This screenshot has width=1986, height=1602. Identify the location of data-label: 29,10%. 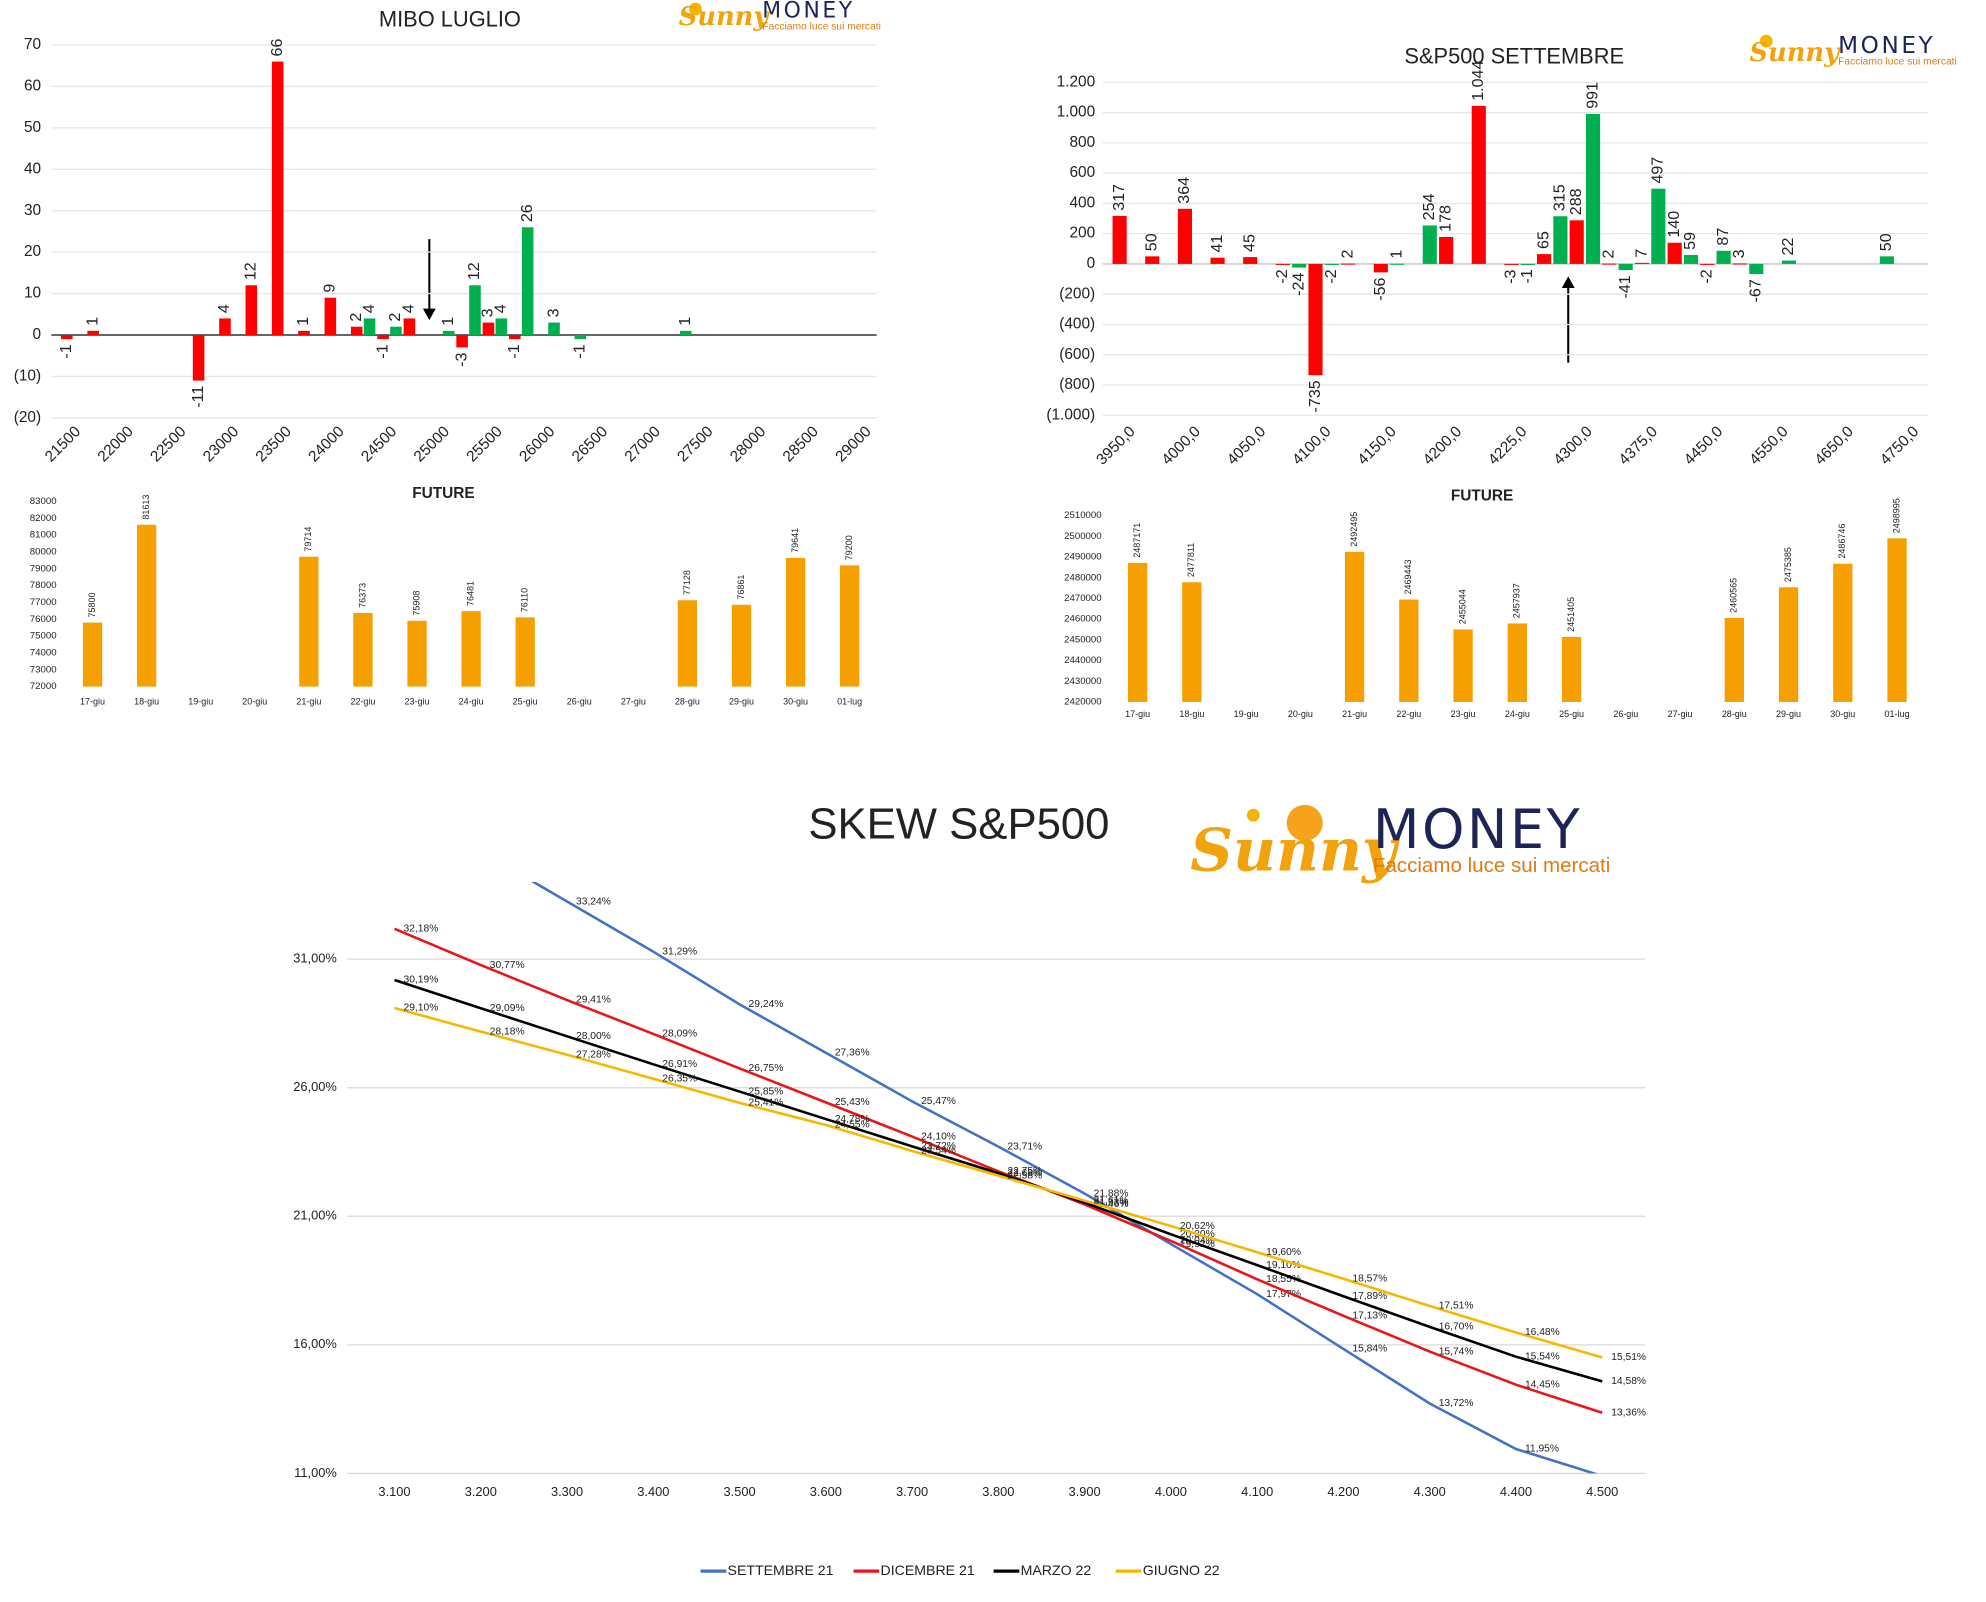
(421, 1008).